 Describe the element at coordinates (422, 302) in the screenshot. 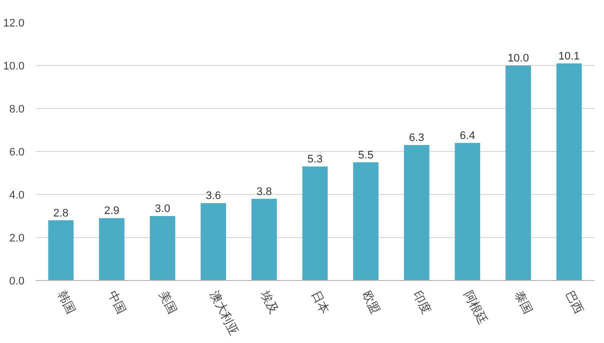

I see `x-tick-label: 印度` at that location.